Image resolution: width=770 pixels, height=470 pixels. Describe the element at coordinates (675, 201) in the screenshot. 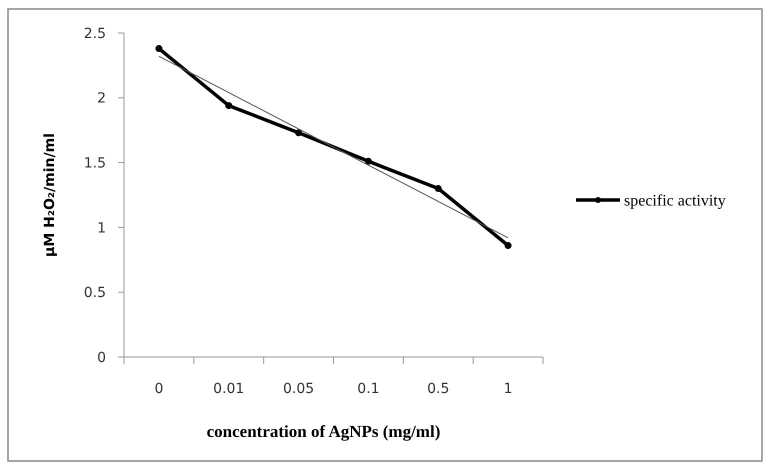

I see `legend-label: specific activity` at that location.